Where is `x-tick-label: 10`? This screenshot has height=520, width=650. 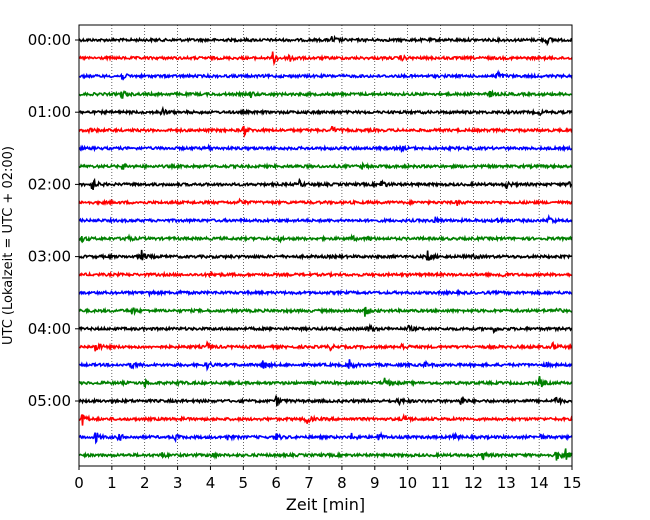 x-tick-label: 10 is located at coordinates (407, 483).